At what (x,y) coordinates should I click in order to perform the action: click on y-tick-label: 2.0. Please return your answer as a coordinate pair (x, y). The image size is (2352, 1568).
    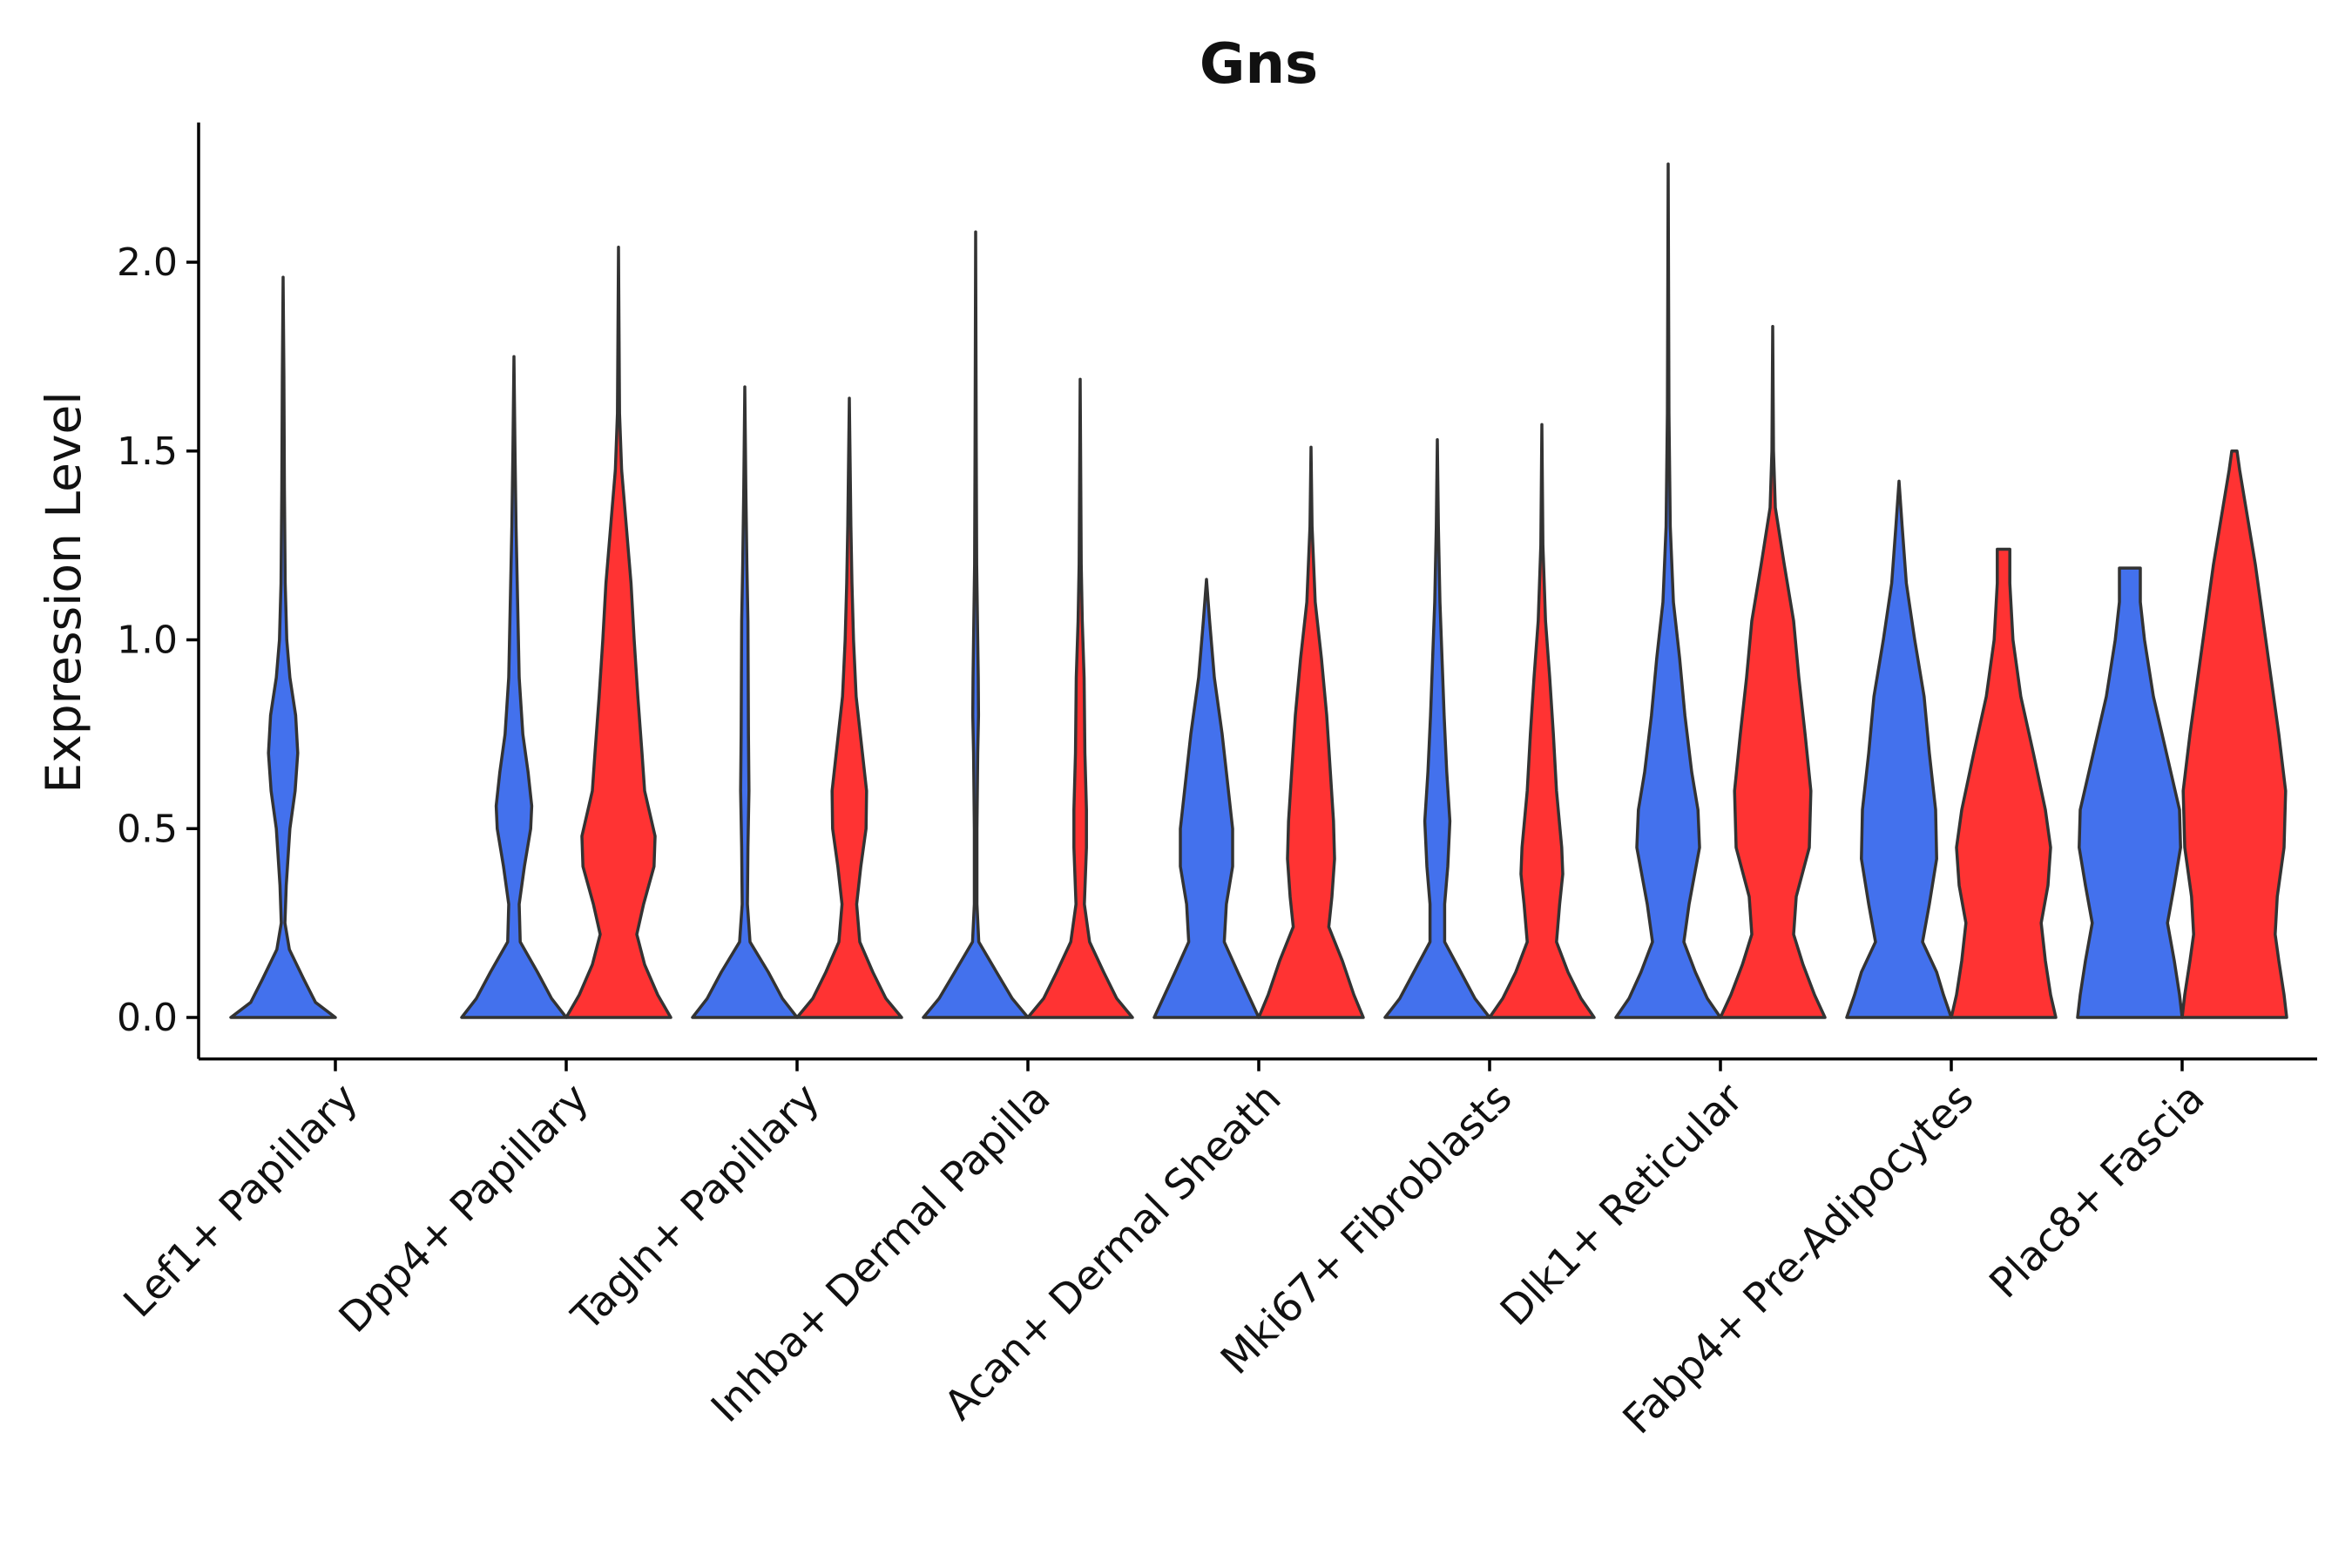
    Looking at the image, I should click on (147, 262).